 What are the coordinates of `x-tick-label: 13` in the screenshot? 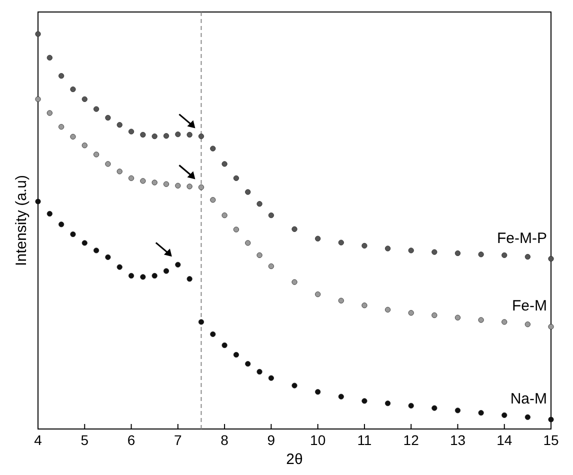 It's located at (458, 440).